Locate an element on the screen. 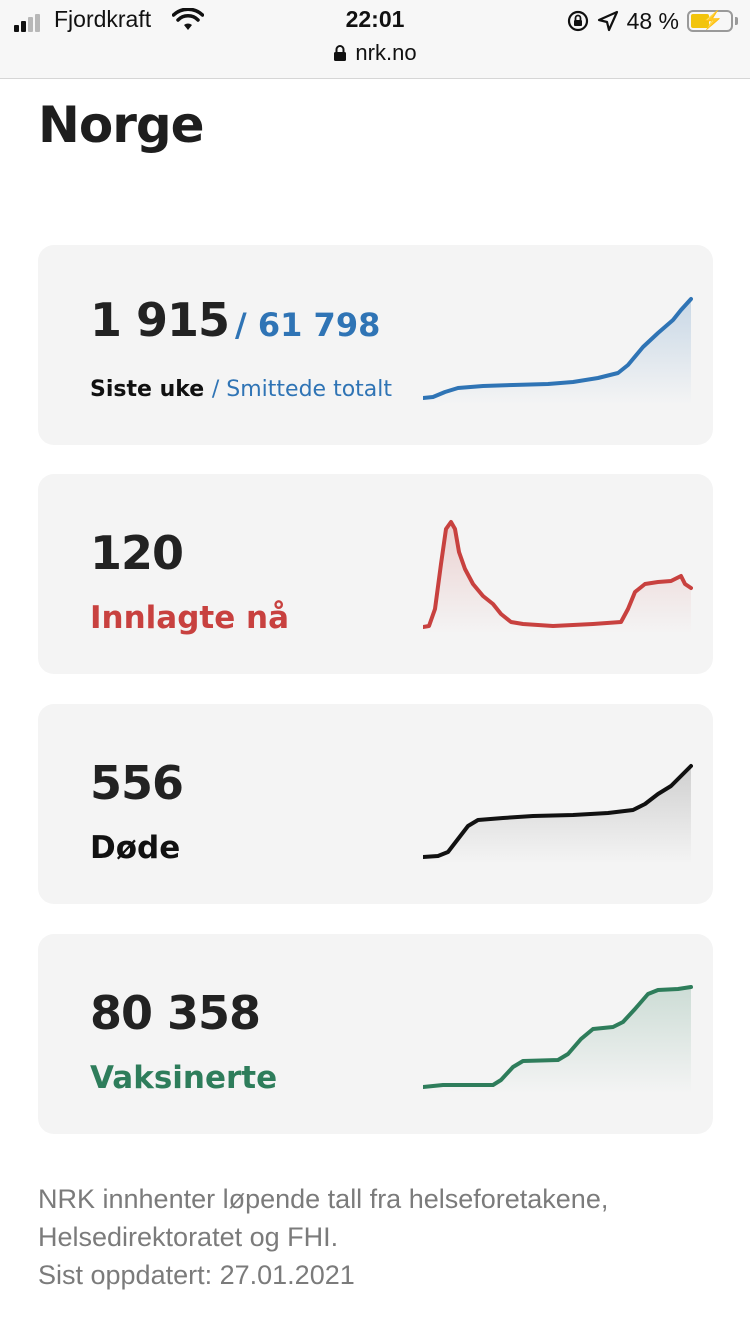 Image resolution: width=750 pixels, height=1334 pixels. page-title: Norge is located at coordinates (121, 125).